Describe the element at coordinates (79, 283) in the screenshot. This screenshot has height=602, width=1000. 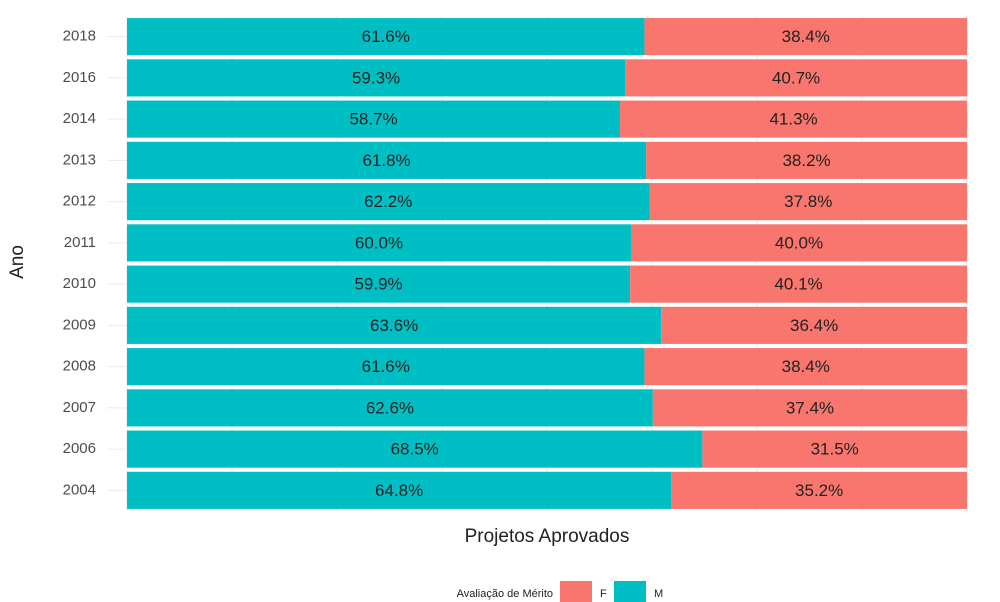
I see `y-tick-label: 2010` at that location.